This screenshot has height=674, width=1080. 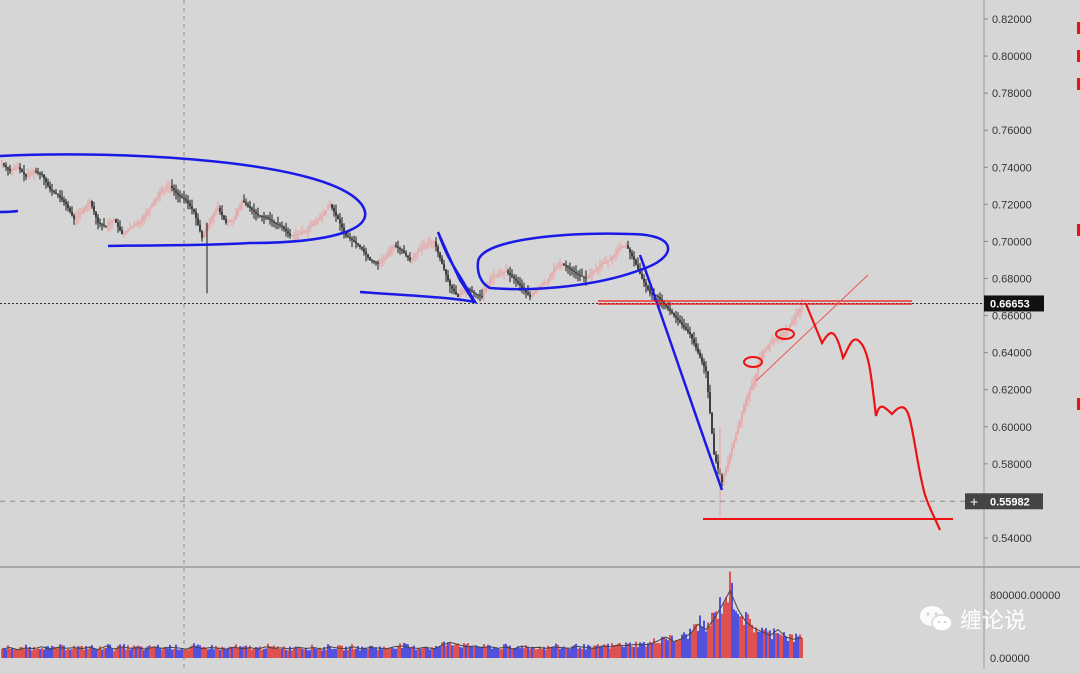 I want to click on volume-tick-label: 800000.00000, so click(x=1025, y=596).